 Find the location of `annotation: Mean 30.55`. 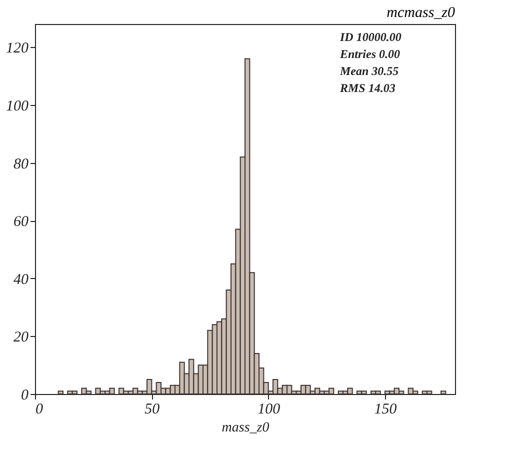

annotation: Mean 30.55 is located at coordinates (369, 71).